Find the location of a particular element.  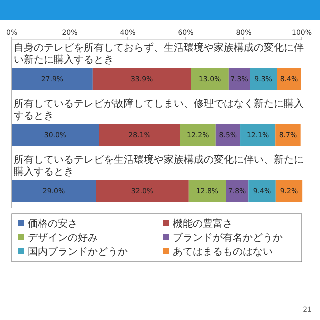

y-tick-label: 所有しているテレビを生活環境や家族構成の変化に伴い、新たに購入するとき is located at coordinates (159, 166).